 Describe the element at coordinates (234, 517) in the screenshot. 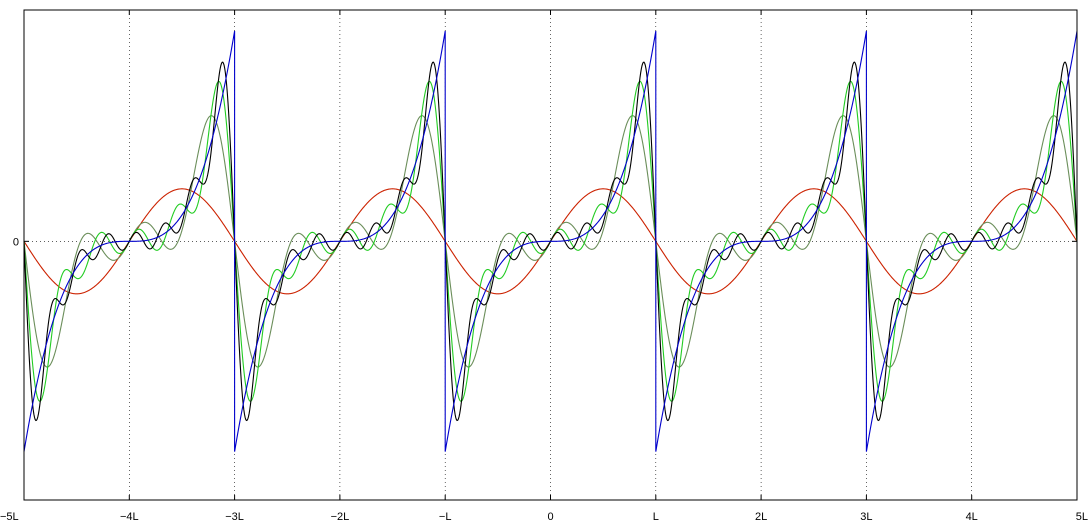

I see `x-tick-label: −3L` at that location.